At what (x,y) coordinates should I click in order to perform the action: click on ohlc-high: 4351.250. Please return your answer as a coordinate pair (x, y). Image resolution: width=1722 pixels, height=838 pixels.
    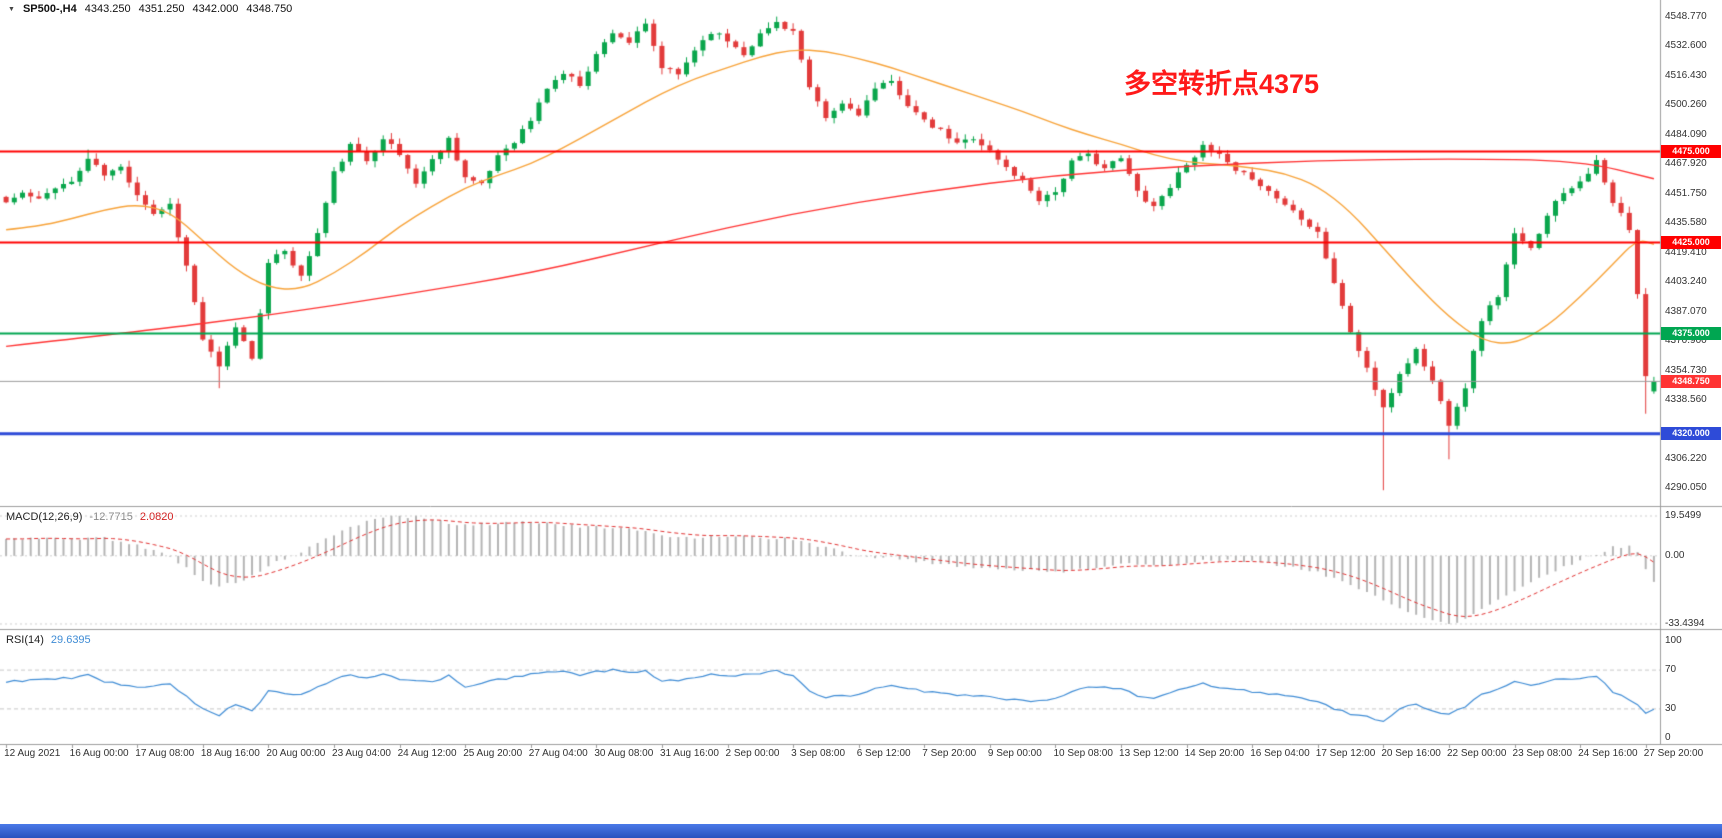
    Looking at the image, I should click on (161, 9).